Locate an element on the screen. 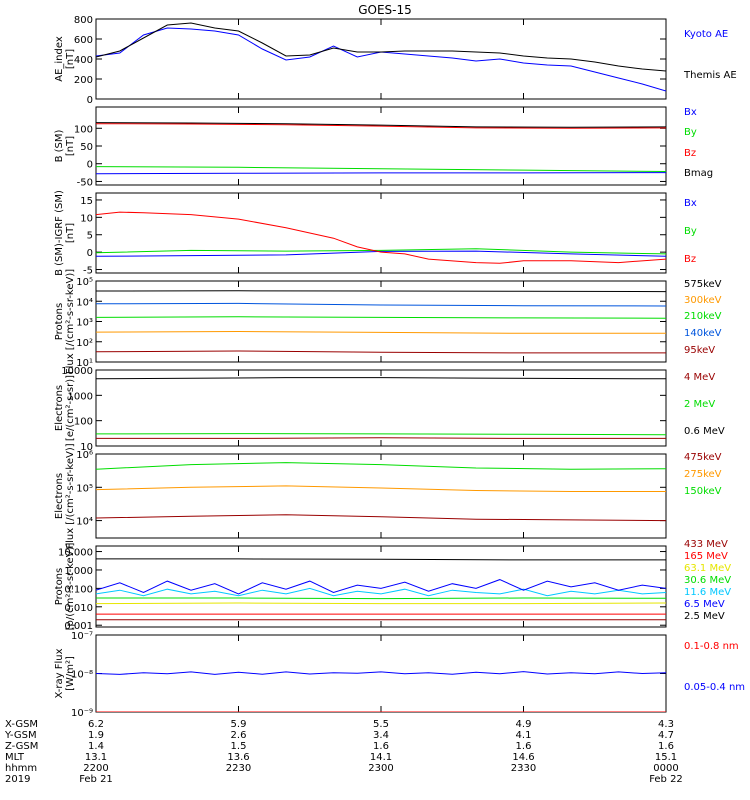 This screenshot has width=750, height=800. y-tick-label: 1.000 is located at coordinates (78, 571).